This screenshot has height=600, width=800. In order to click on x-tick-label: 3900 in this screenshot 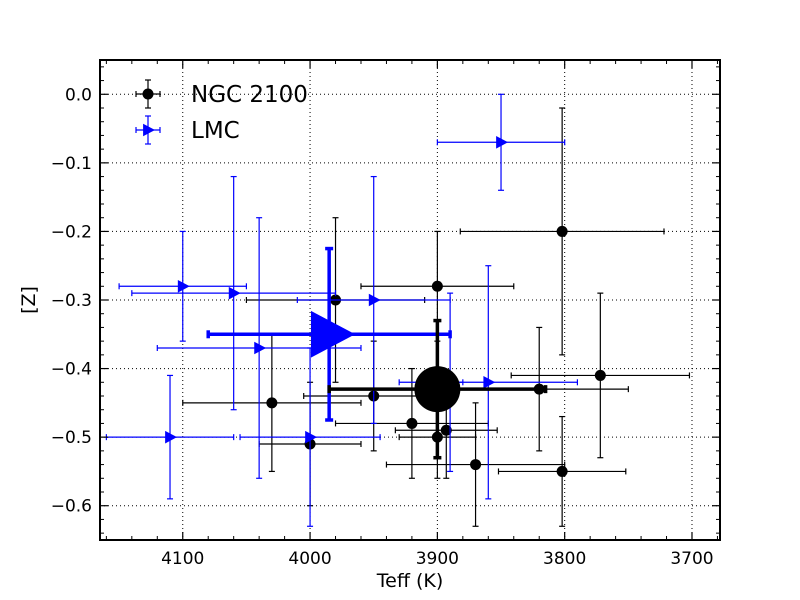, I will do `click(437, 559)`.